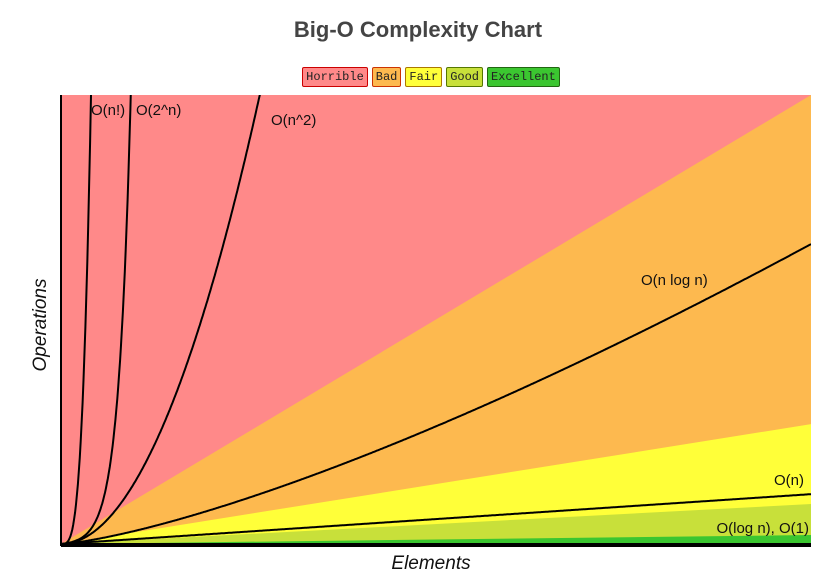 Image resolution: width=836 pixels, height=588 pixels. What do you see at coordinates (465, 77) in the screenshot?
I see `legend-item-good: Good` at bounding box center [465, 77].